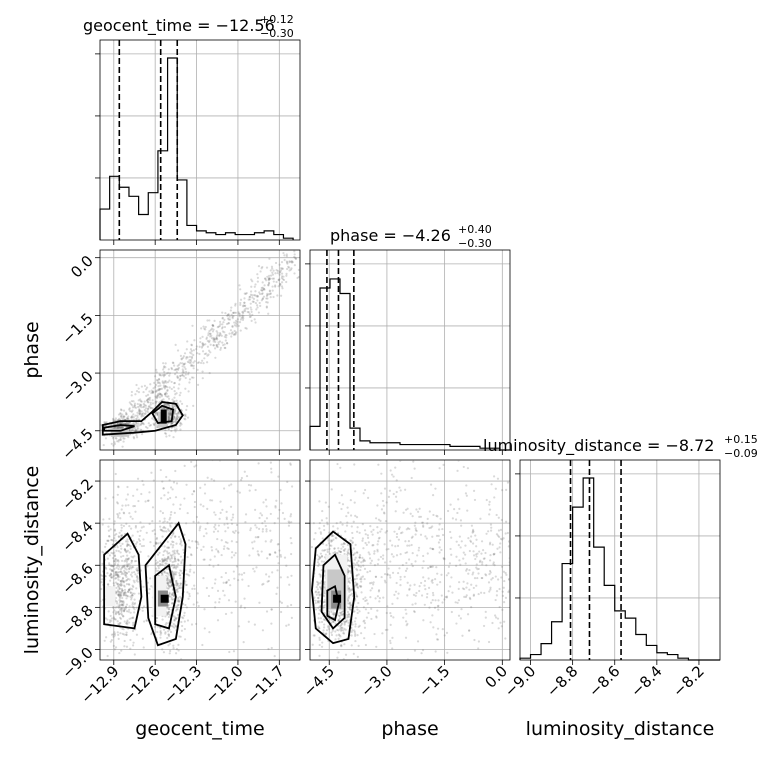  Describe the element at coordinates (333, 591) in the screenshot. I see `contour-mid` at that location.